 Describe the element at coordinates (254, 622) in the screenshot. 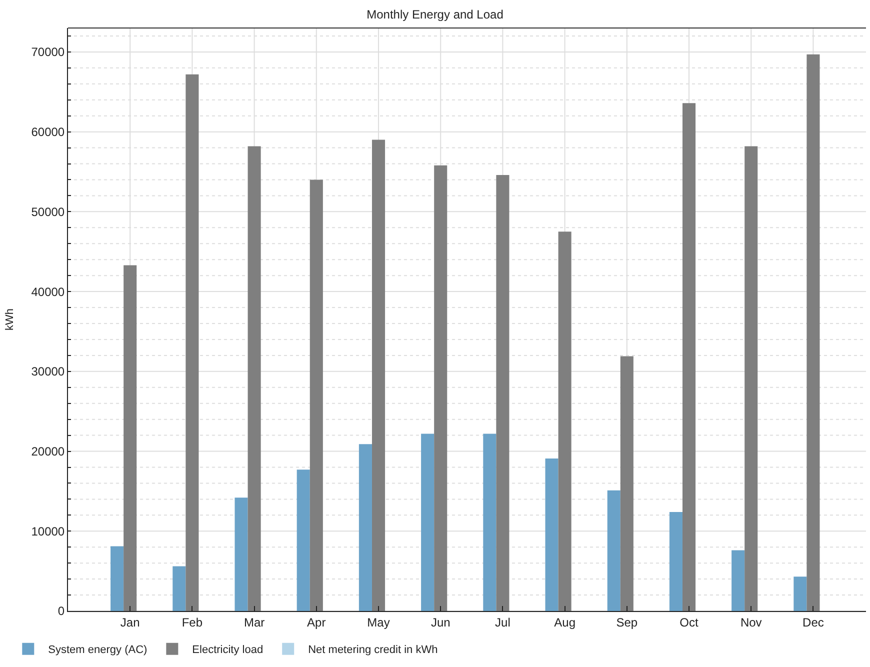

I see `x-tick-label: Mar` at that location.